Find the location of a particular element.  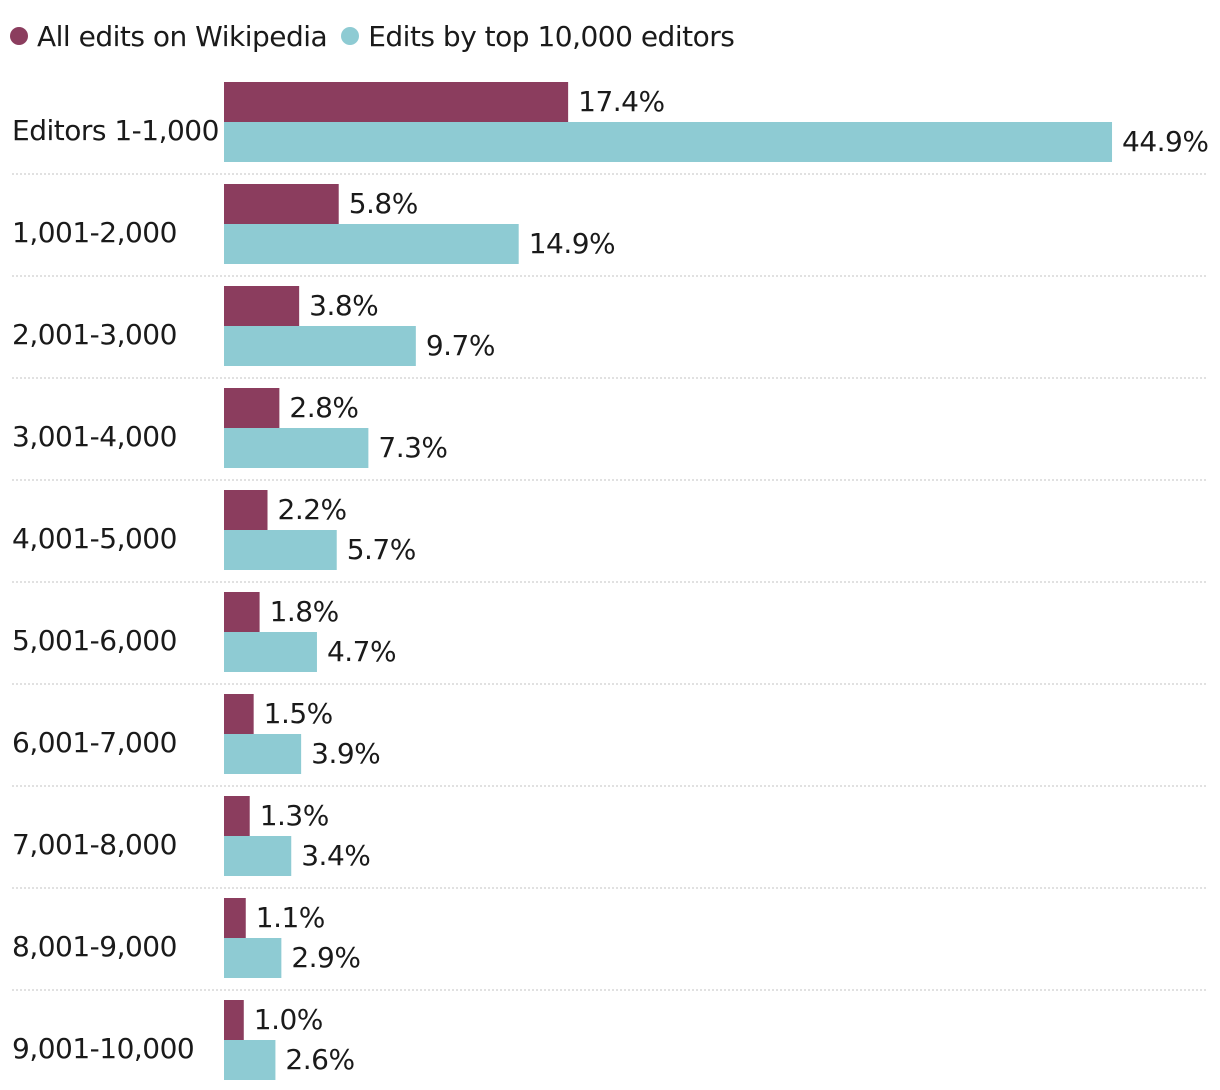

value-label-all-edits: 1.1% is located at coordinates (290, 917).